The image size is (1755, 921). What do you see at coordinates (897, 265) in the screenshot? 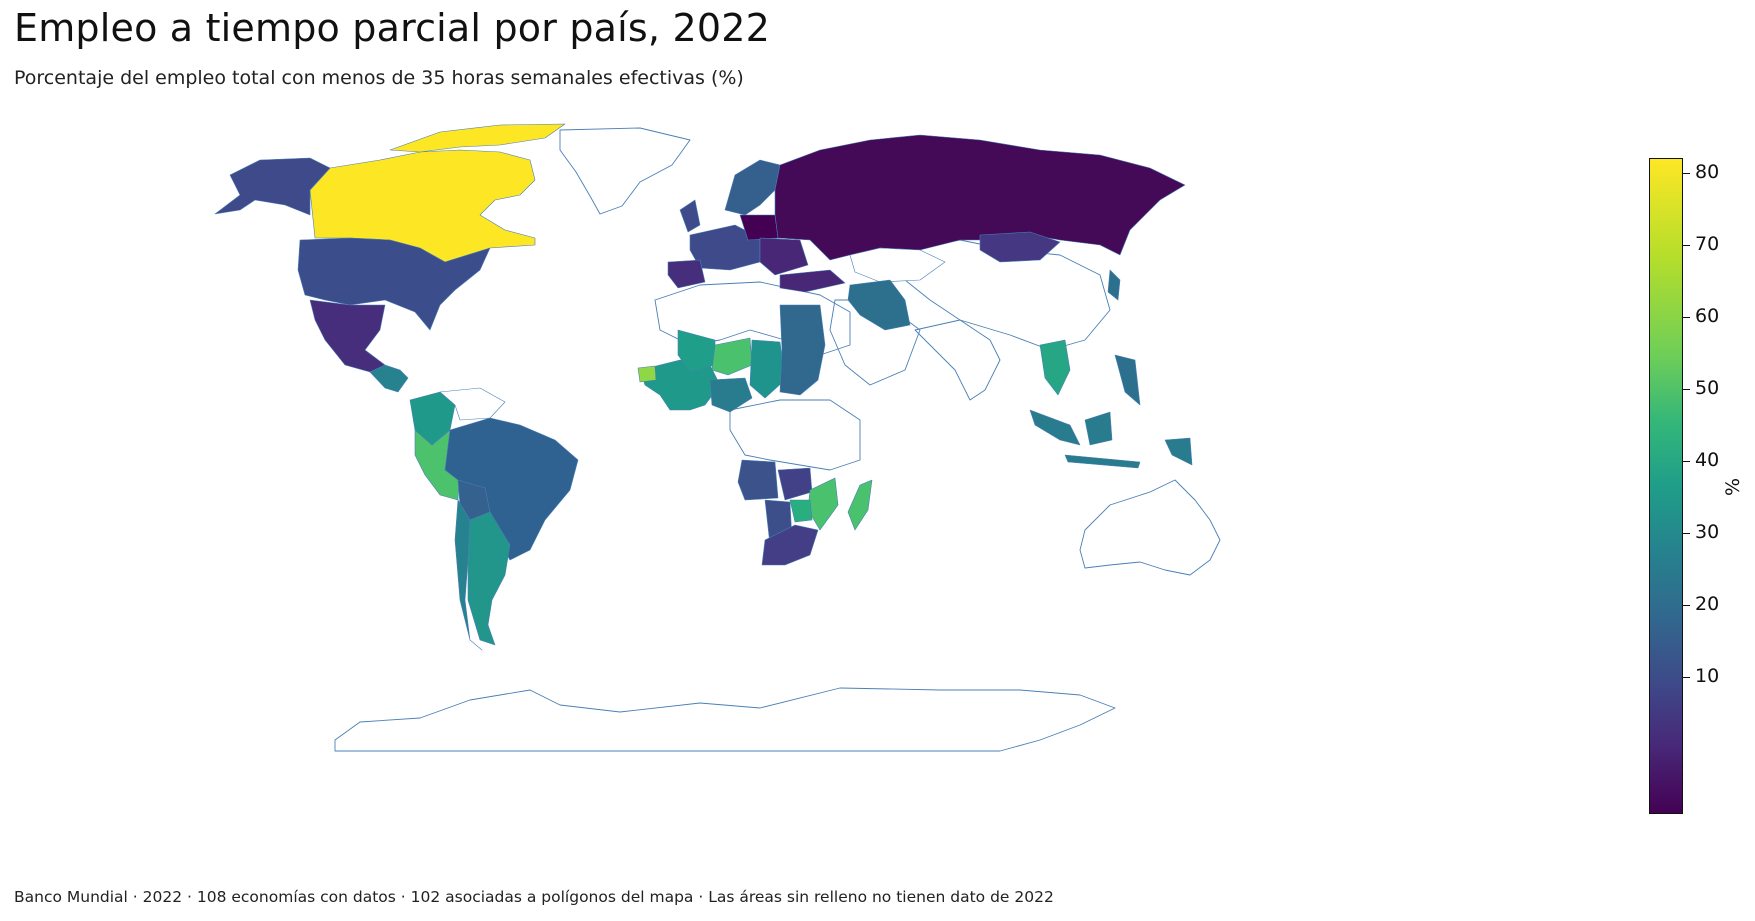
I see `region-kazakhstan` at bounding box center [897, 265].